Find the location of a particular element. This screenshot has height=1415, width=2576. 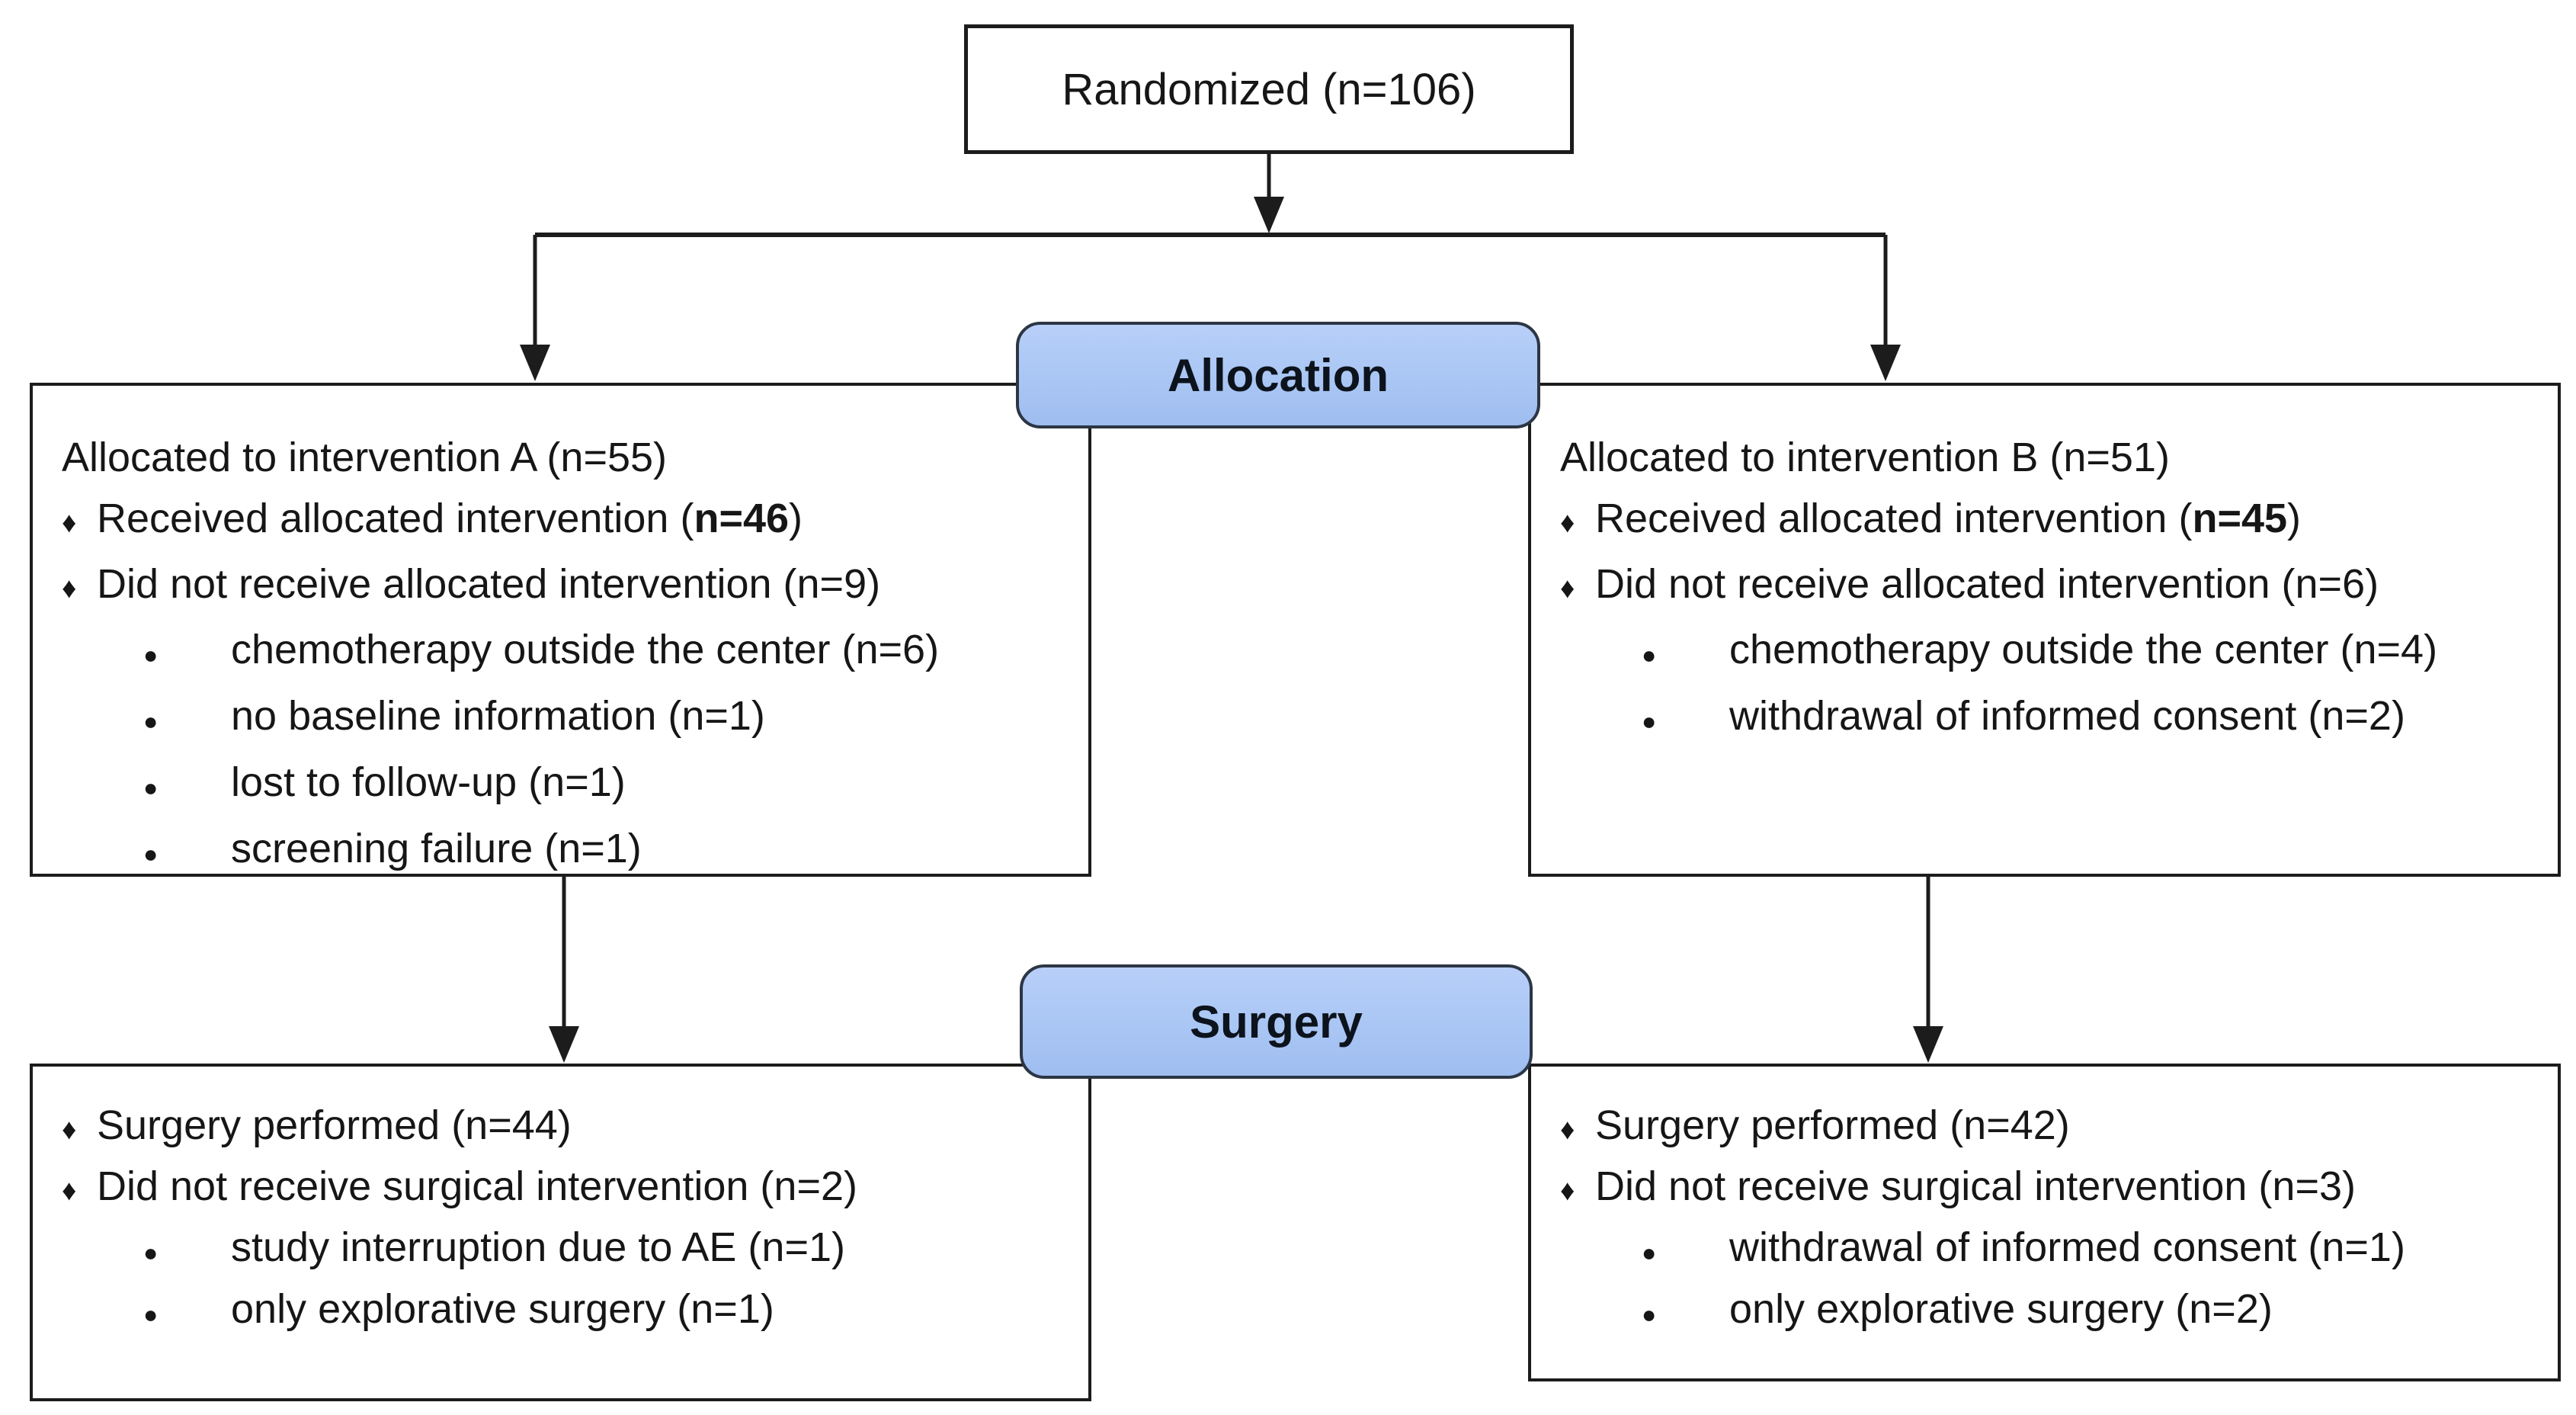

line-text: Received allocated intervention (n=46) is located at coordinates (450, 518).